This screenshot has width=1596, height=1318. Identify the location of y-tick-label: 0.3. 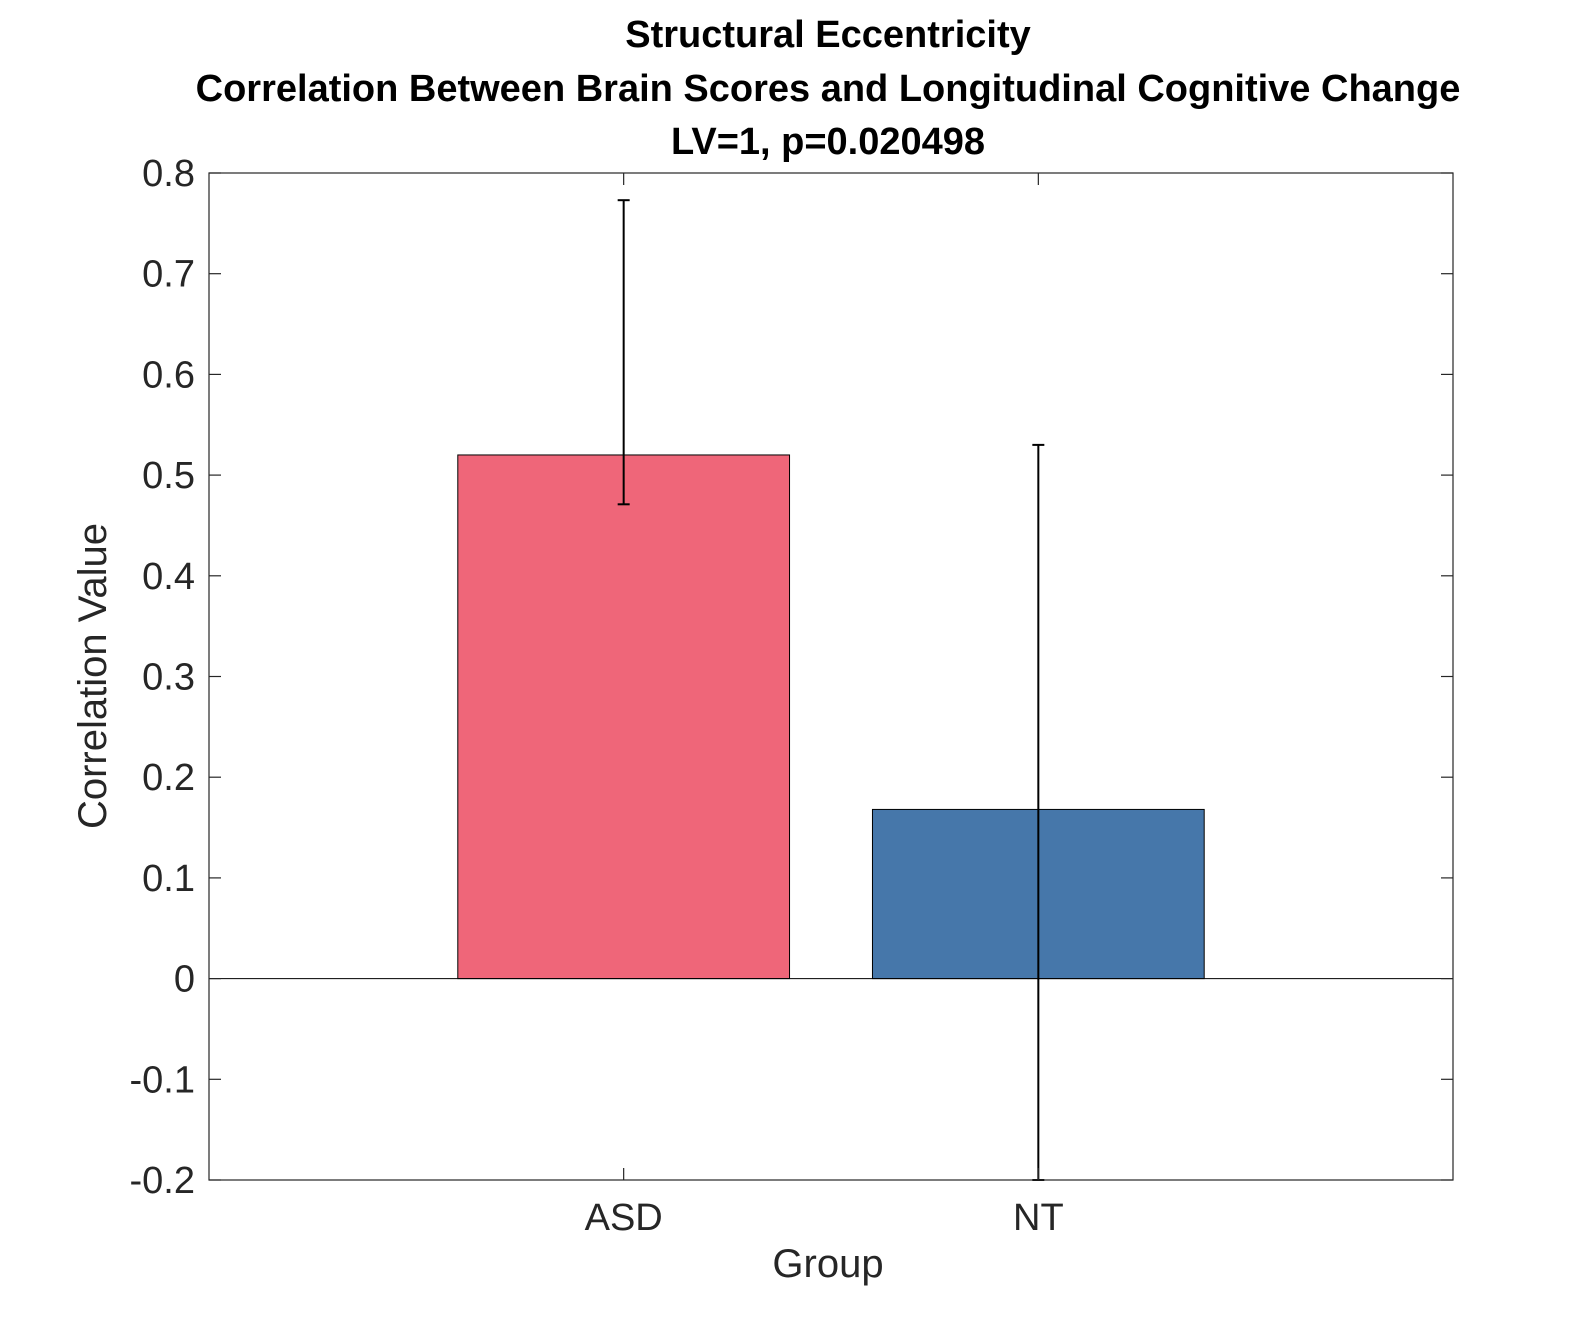
(168, 678).